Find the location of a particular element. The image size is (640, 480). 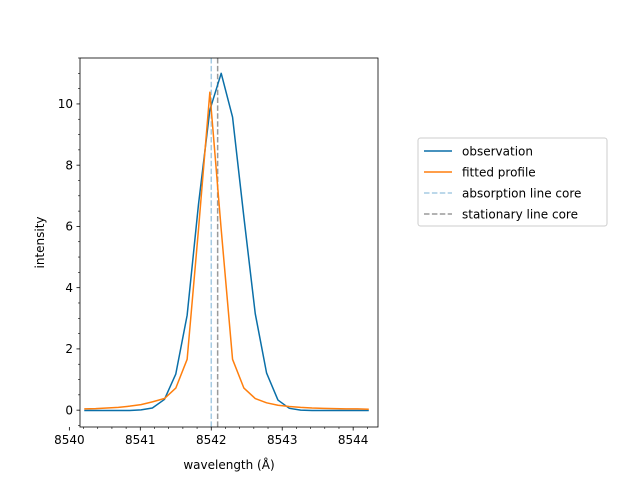

y-tick-label: 4 is located at coordinates (69, 288).